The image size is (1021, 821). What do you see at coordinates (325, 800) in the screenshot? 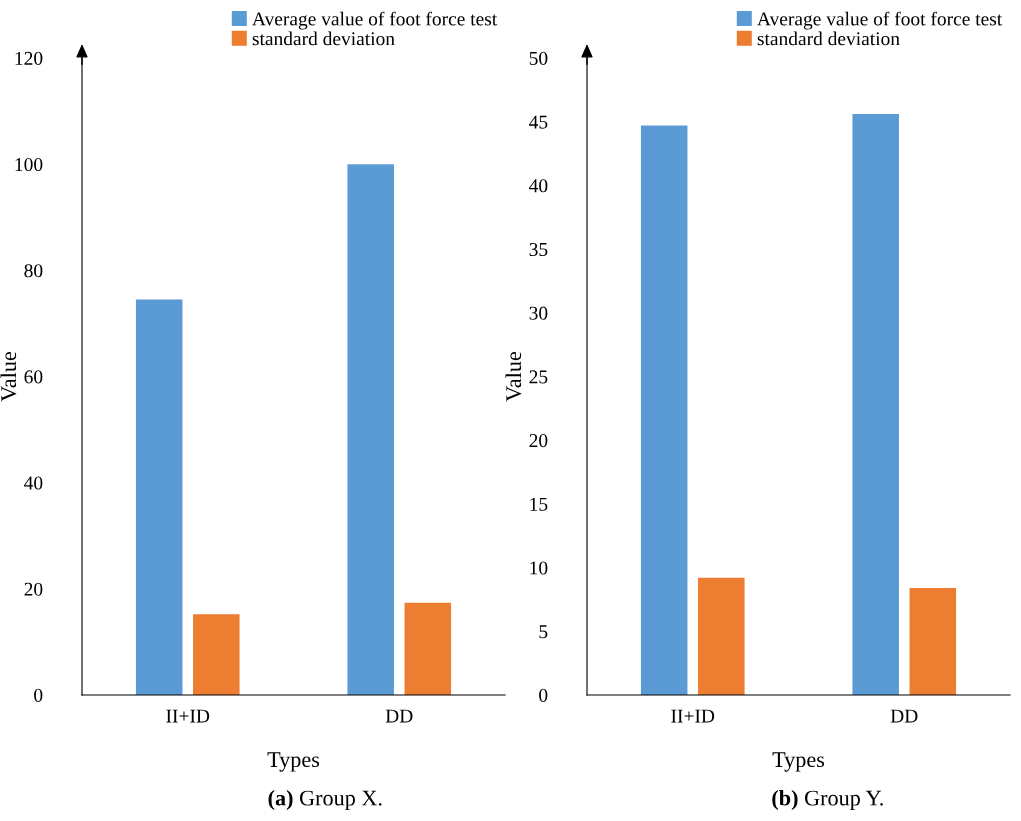
I see `text: (a) Group X.` at bounding box center [325, 800].